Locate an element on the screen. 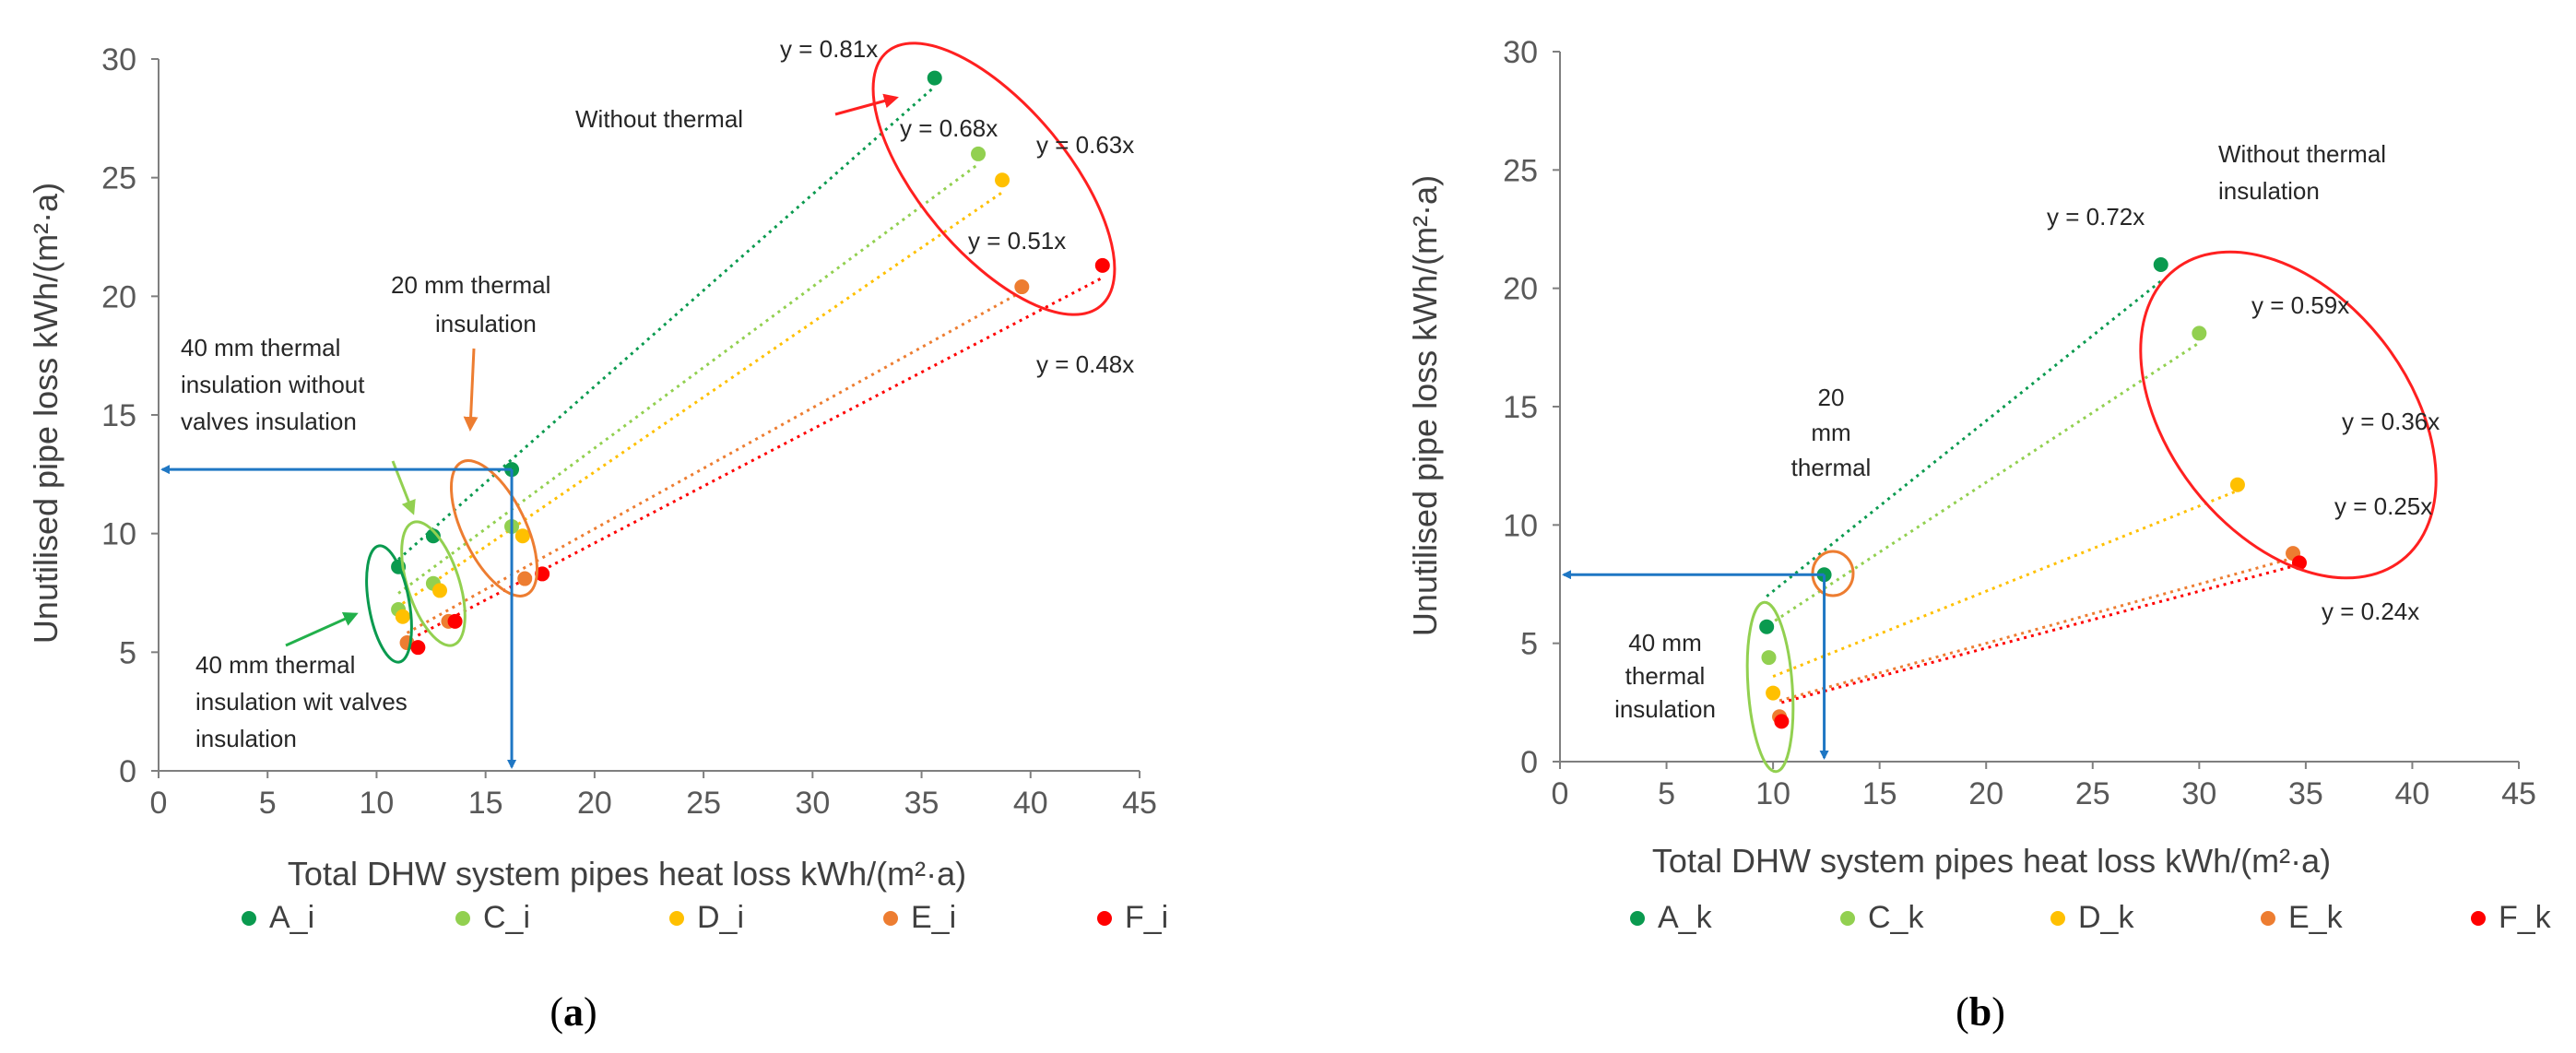  legend-marker-F_k is located at coordinates (2478, 918).